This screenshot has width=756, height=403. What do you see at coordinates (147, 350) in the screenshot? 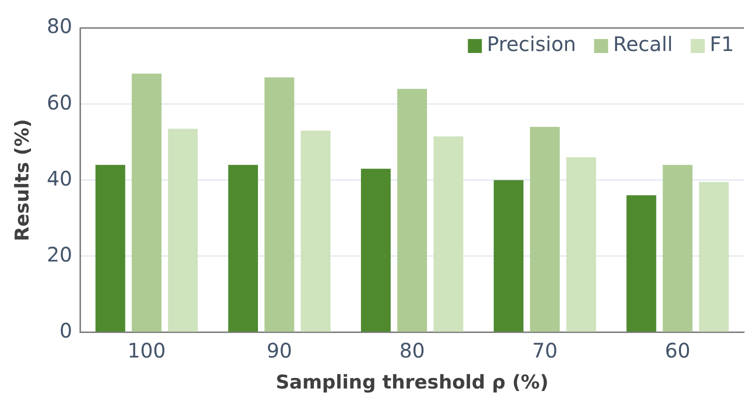
I see `x-tick-label: 100` at bounding box center [147, 350].